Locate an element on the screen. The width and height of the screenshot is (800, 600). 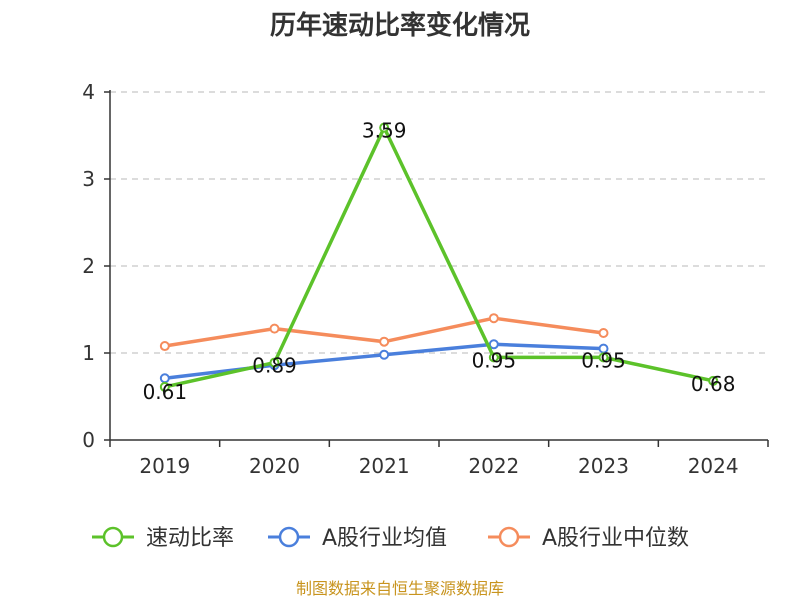
series-0-point-2021 is located at coordinates (384, 127).